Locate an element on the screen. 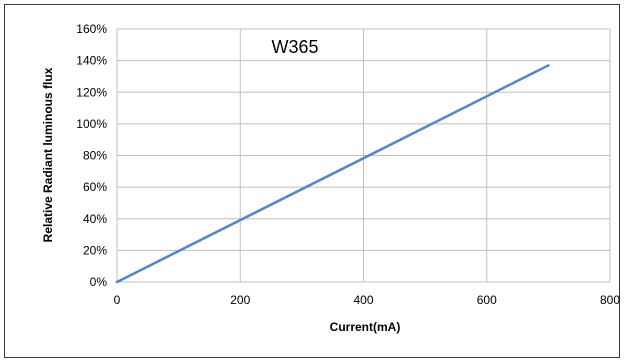 The image size is (626, 363). y-tick-label: 120% is located at coordinates (91, 92).